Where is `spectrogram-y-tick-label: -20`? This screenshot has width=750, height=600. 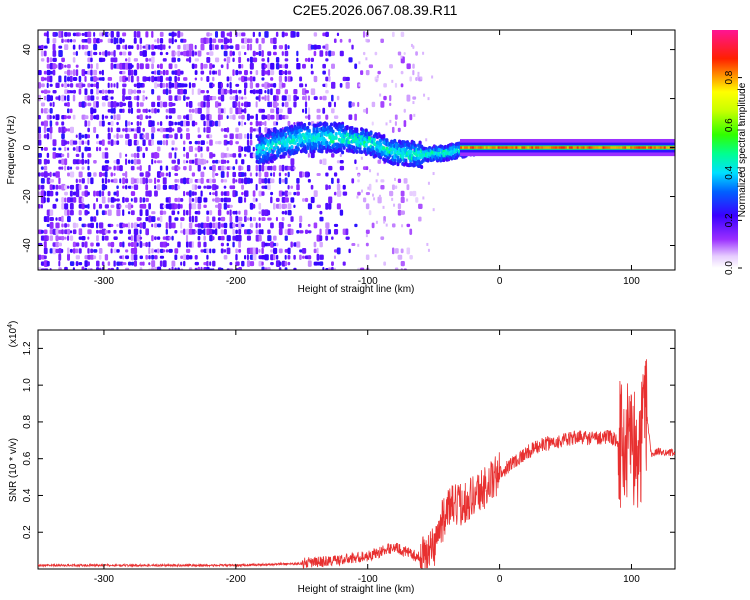
spectrogram-y-tick-label: -20 is located at coordinates (27, 196).